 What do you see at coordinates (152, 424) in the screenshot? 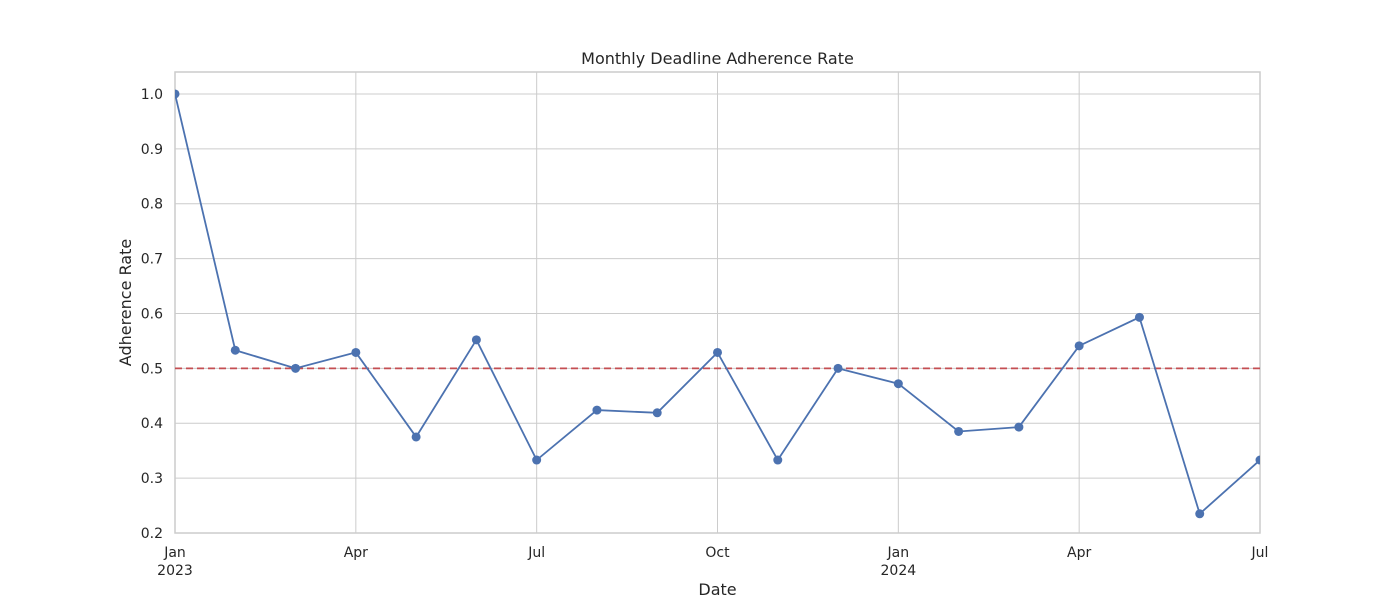
I see `y-tick-label: 0.4` at bounding box center [152, 424].